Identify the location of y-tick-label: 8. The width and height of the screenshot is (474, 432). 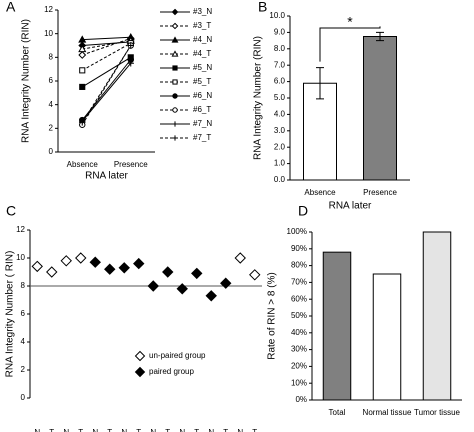
(51, 56).